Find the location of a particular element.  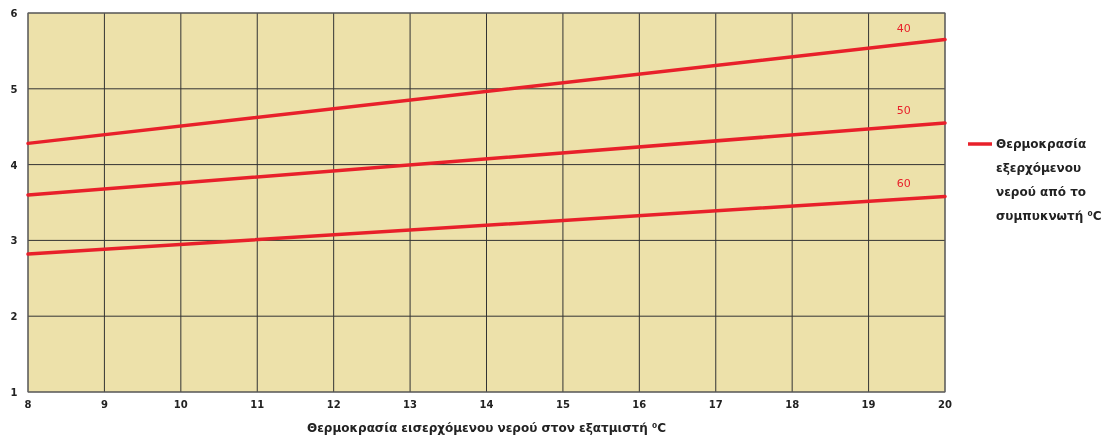

x-tick-label: 17 is located at coordinates (715, 404).